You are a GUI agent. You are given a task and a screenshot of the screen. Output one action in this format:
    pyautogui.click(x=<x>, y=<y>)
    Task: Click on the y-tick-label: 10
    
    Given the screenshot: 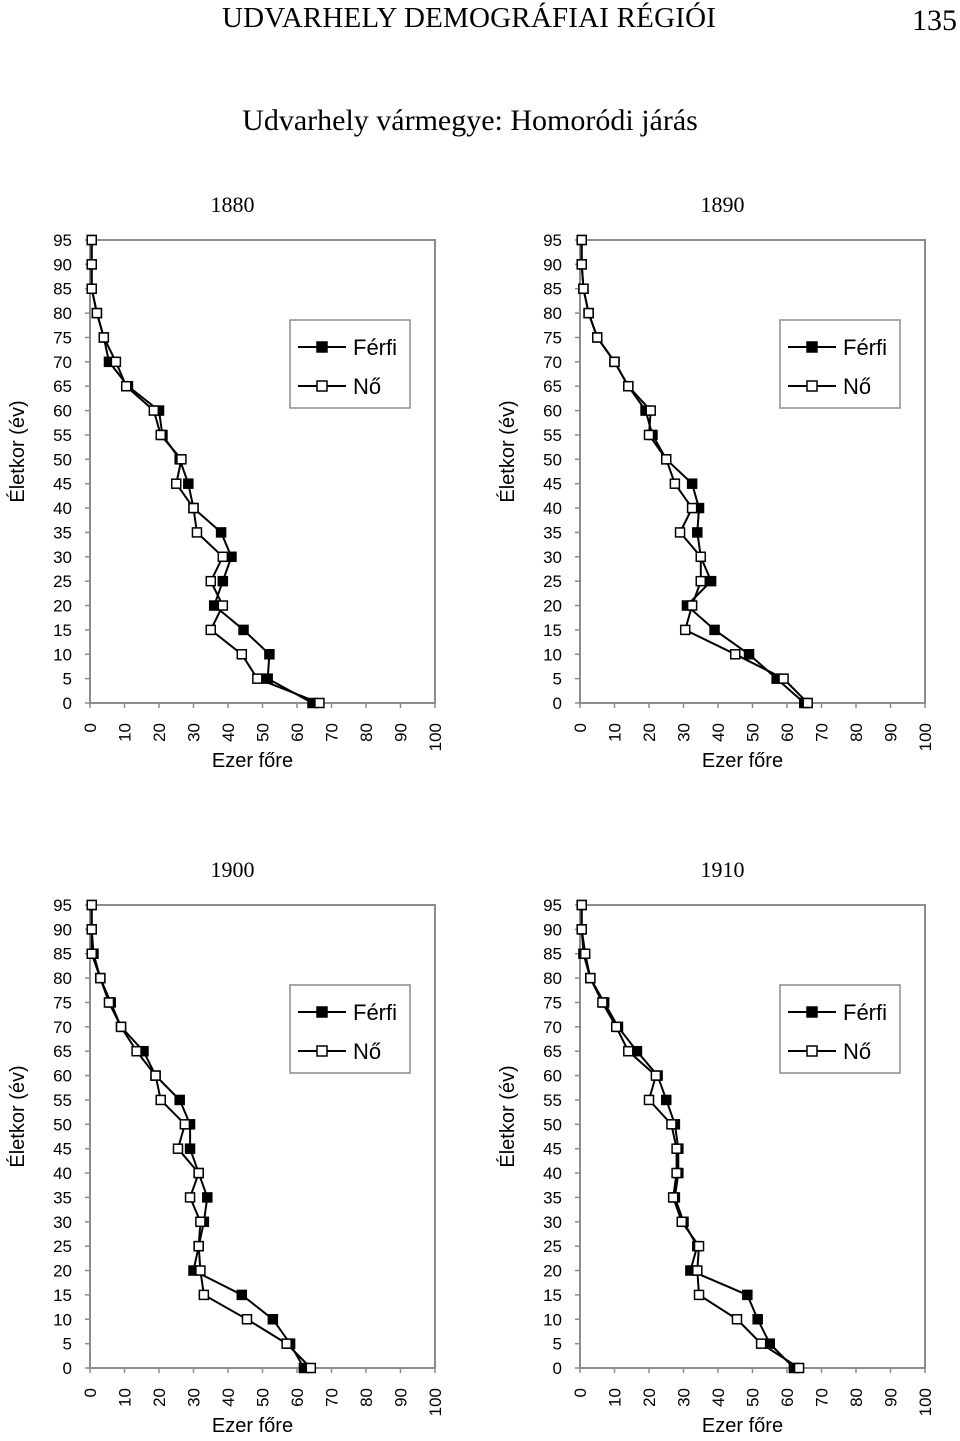 What is the action you would take?
    pyautogui.click(x=62, y=654)
    